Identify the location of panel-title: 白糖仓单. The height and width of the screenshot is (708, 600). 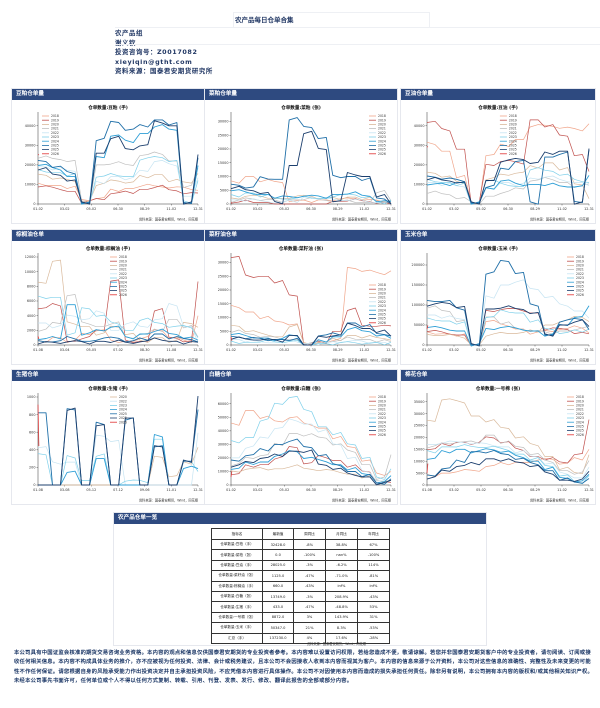
(301, 375).